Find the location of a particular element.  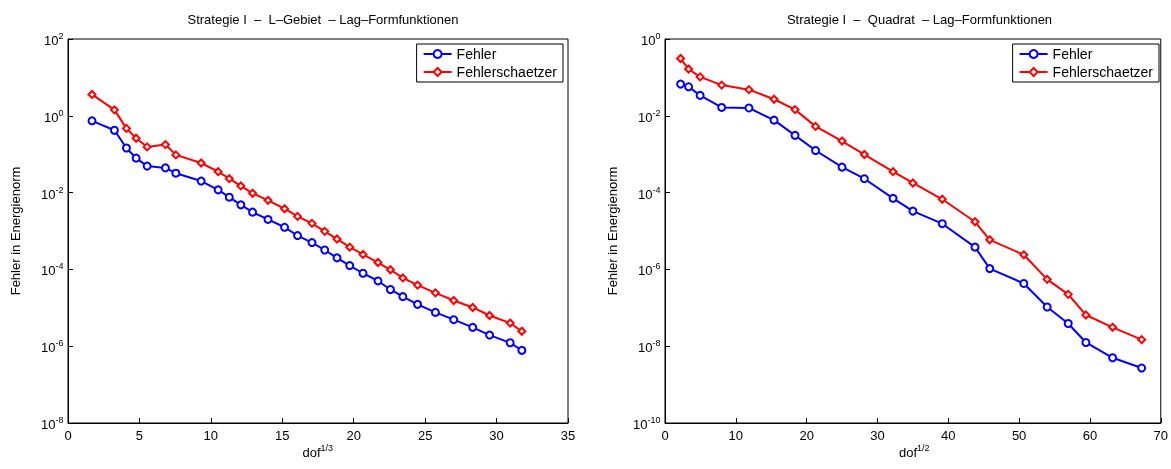

x-tick-label: 20 is located at coordinates (806, 435).